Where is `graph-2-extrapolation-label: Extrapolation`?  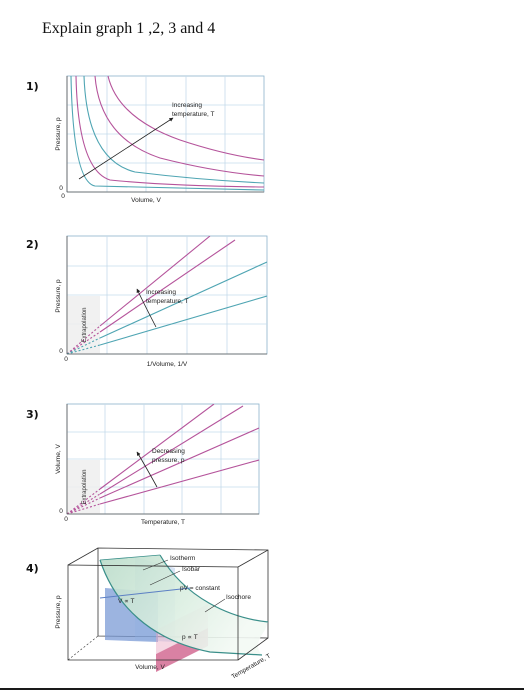 graph-2-extrapolation-label: Extrapolation is located at coordinates (85, 324).